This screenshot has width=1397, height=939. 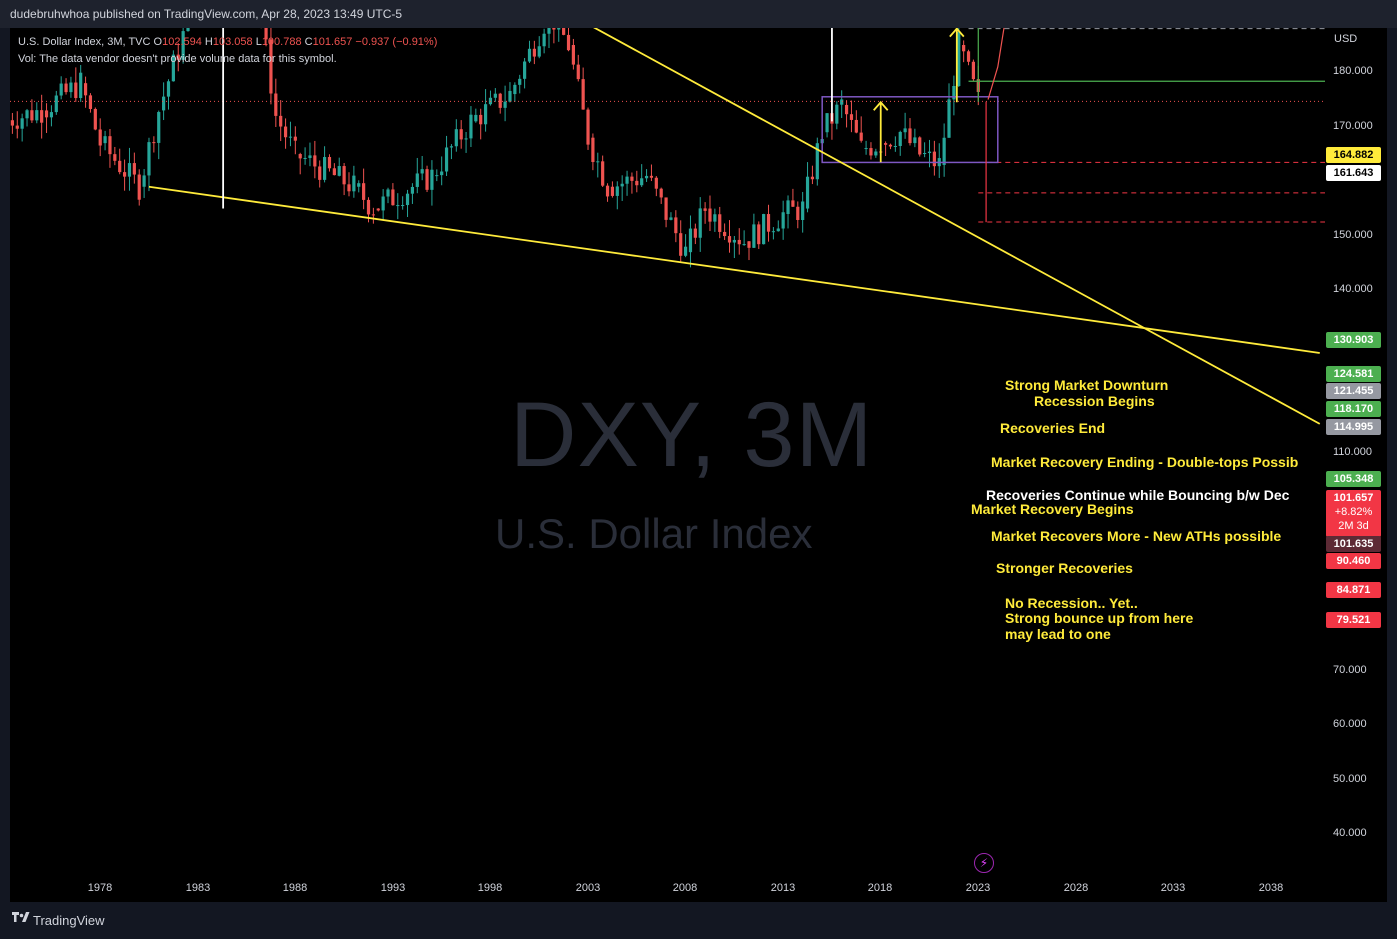 What do you see at coordinates (1094, 401) in the screenshot?
I see `annotation-recession-begins: Recession Begins` at bounding box center [1094, 401].